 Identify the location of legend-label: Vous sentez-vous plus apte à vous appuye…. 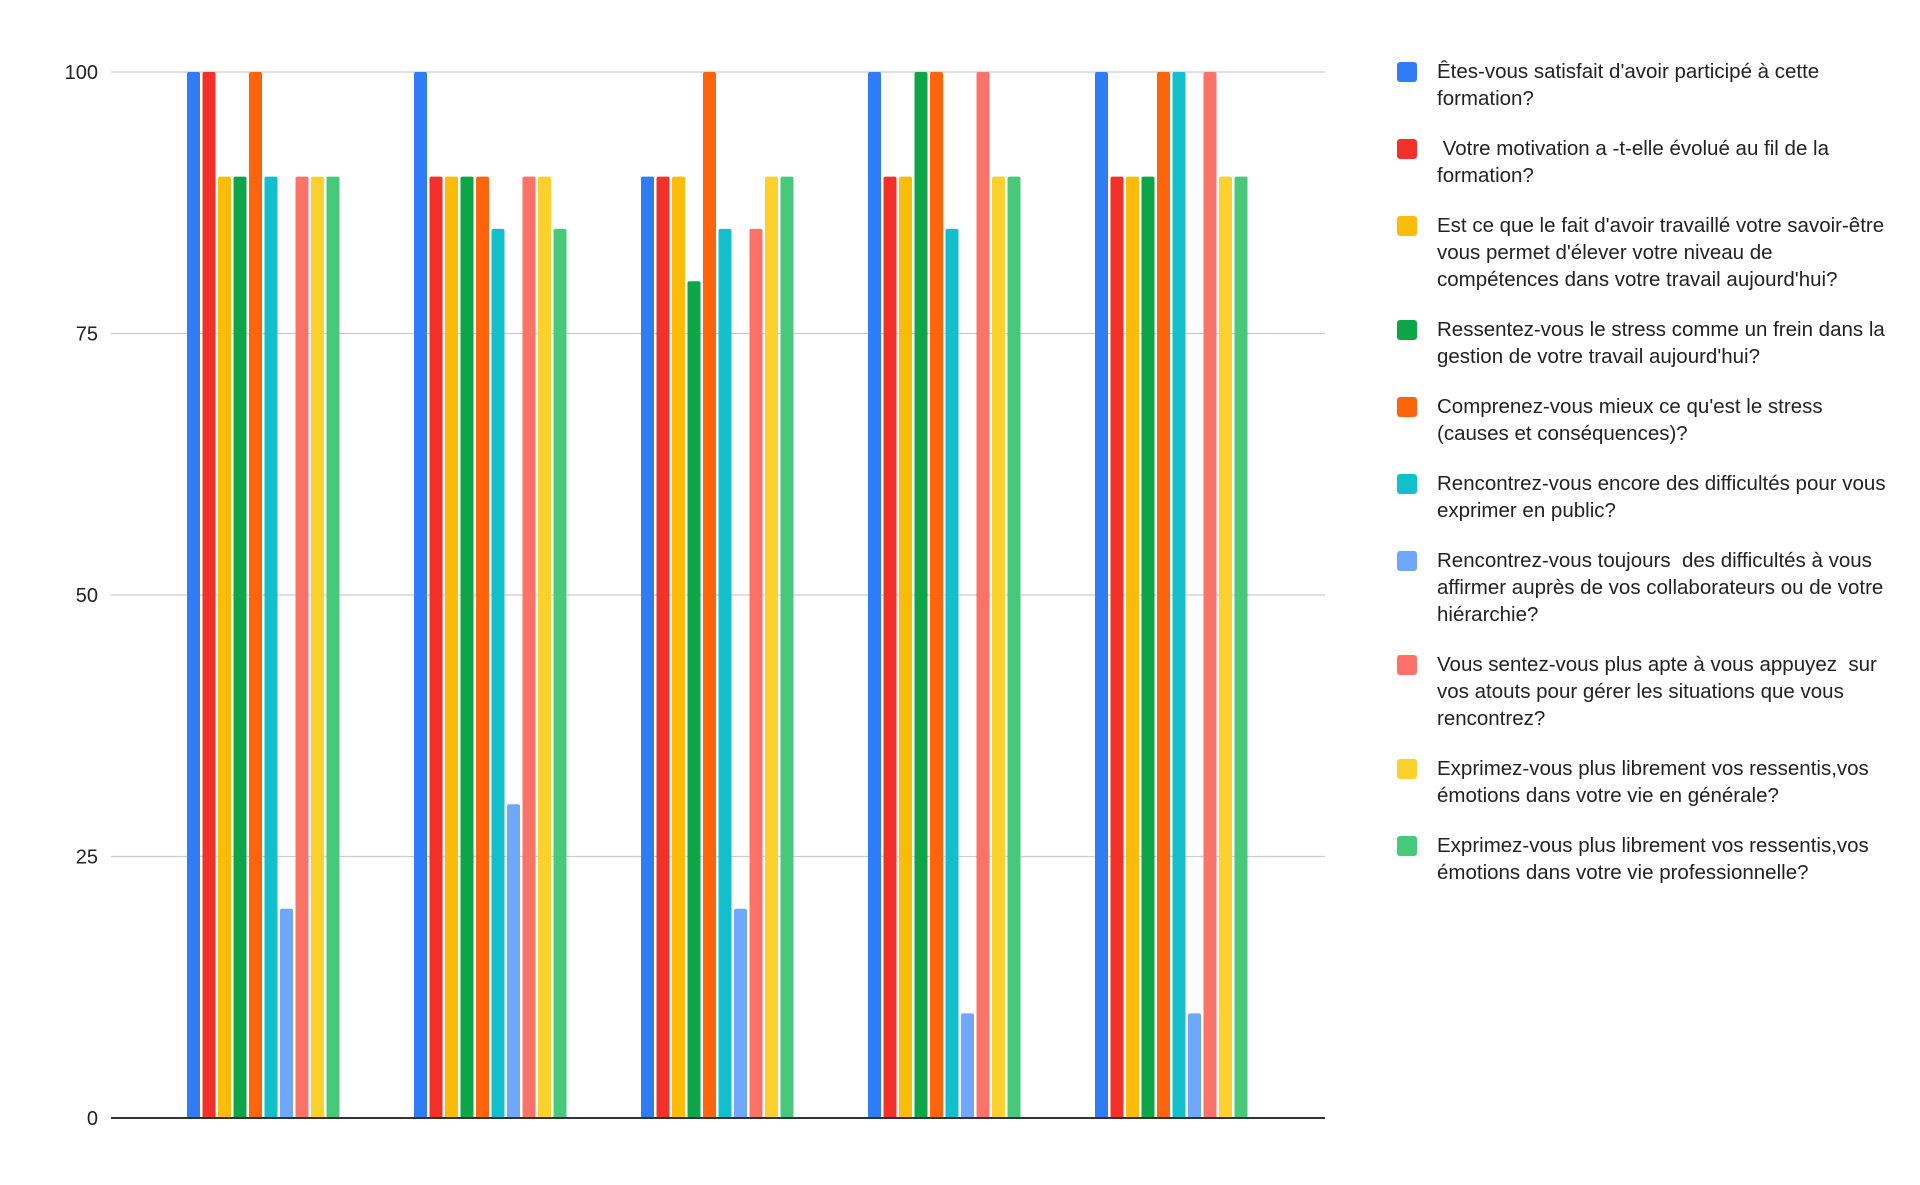
(1660, 691).